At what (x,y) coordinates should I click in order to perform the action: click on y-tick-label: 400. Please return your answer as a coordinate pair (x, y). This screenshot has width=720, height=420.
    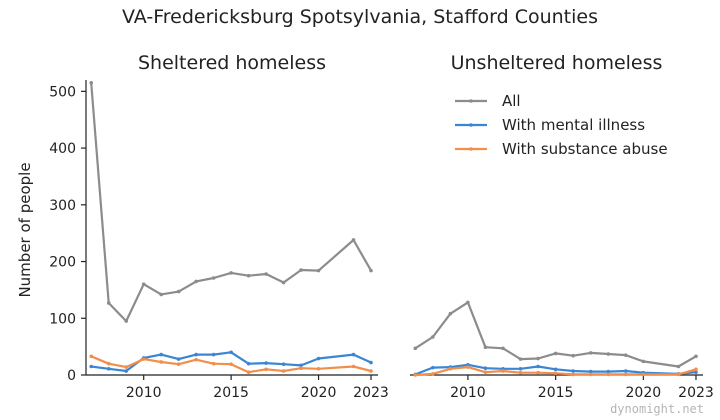
    Looking at the image, I should click on (62, 149).